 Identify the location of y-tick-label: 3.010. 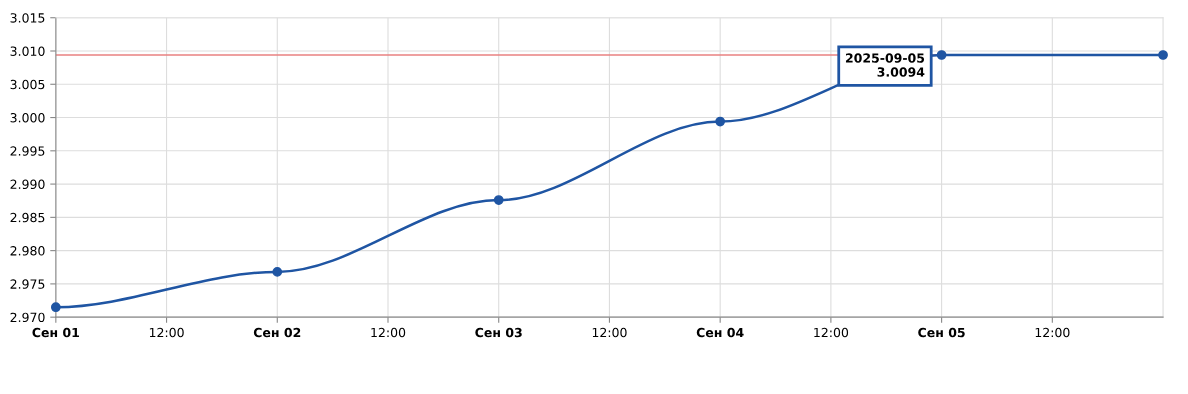
(27, 51).